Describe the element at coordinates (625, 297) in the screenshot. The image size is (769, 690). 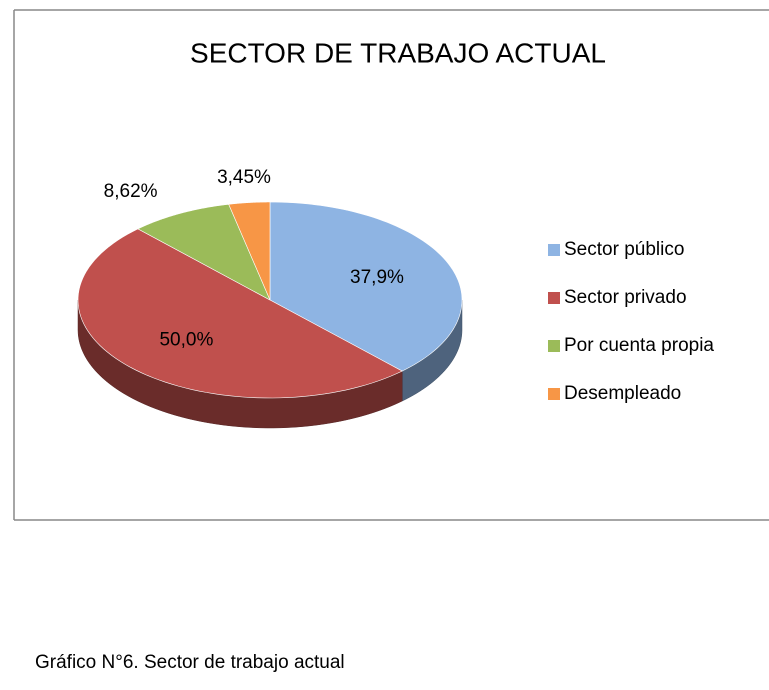
I see `legend-label: Sector privado` at that location.